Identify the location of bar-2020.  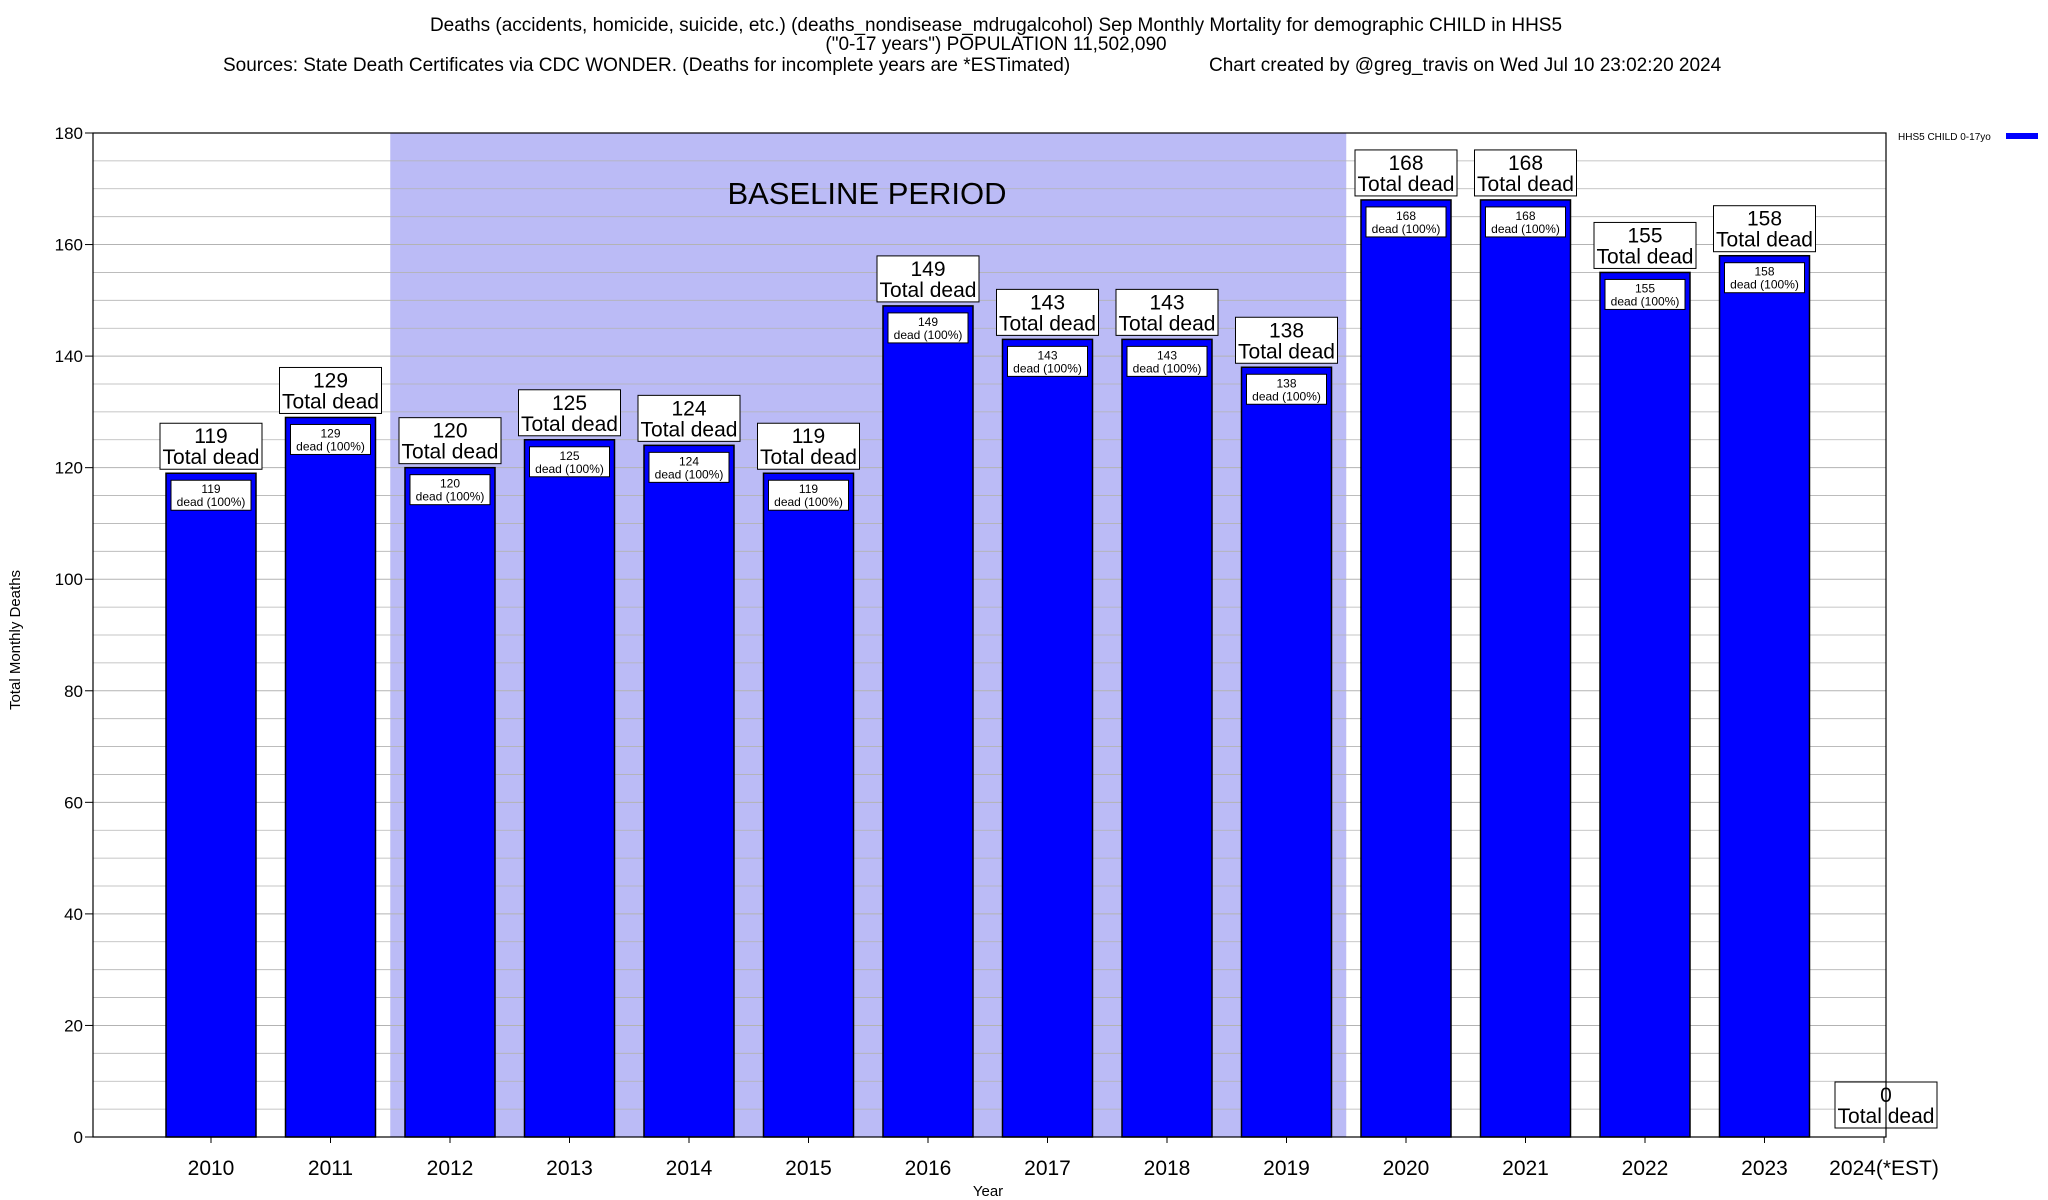
(1406, 668).